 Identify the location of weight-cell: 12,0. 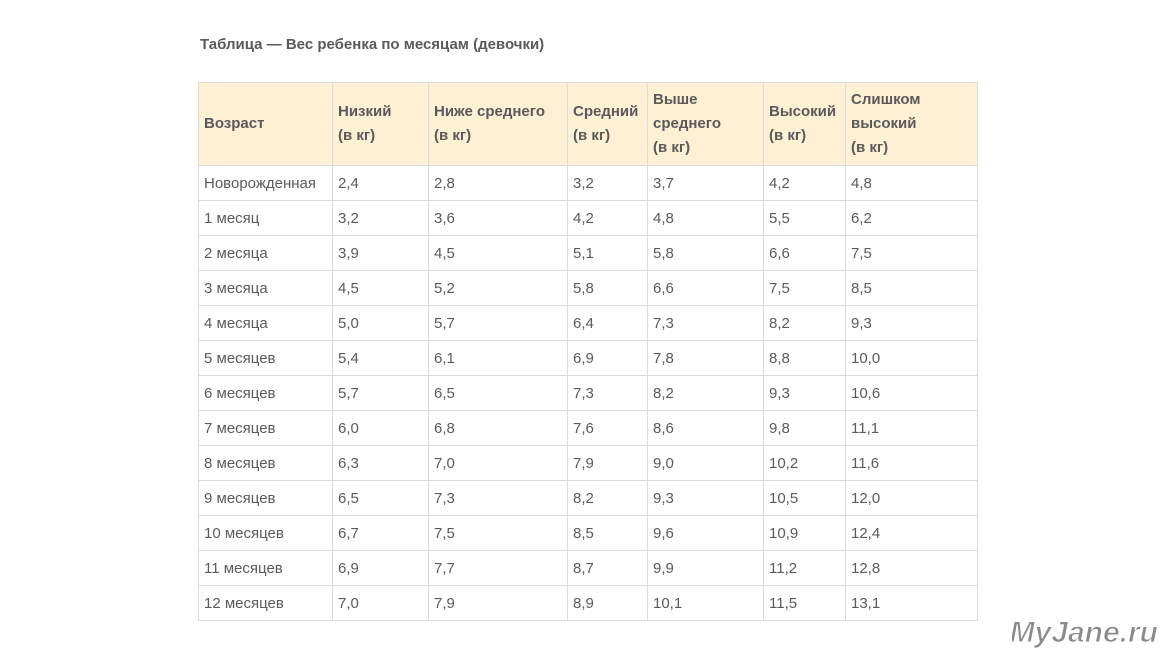
(911, 498).